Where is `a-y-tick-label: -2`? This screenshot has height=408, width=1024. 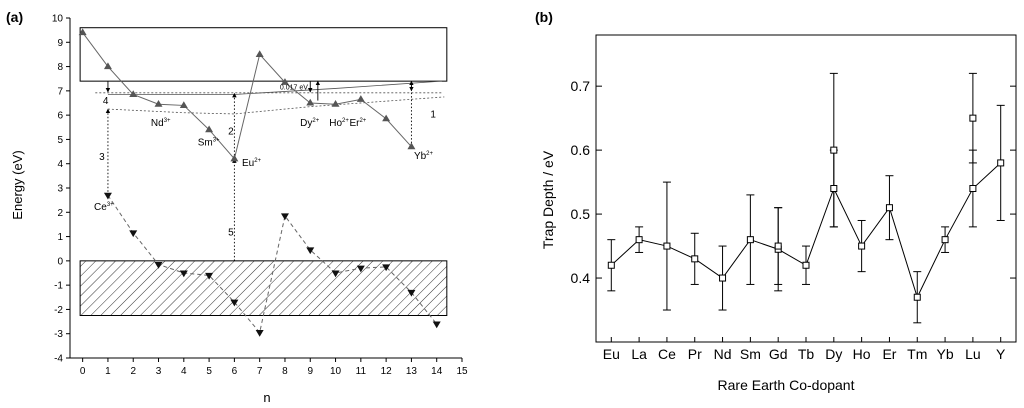
a-y-tick-label: -2 is located at coordinates (58, 310).